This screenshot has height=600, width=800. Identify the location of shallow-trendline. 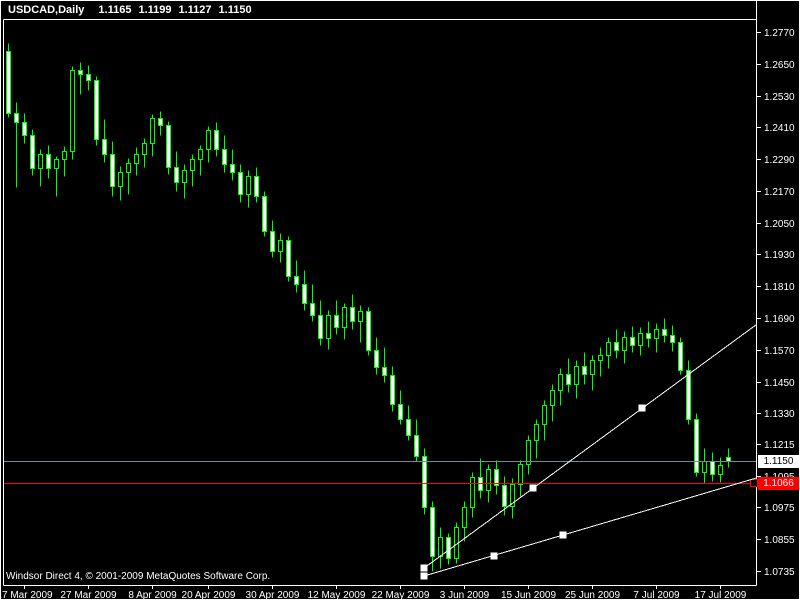
(590, 527).